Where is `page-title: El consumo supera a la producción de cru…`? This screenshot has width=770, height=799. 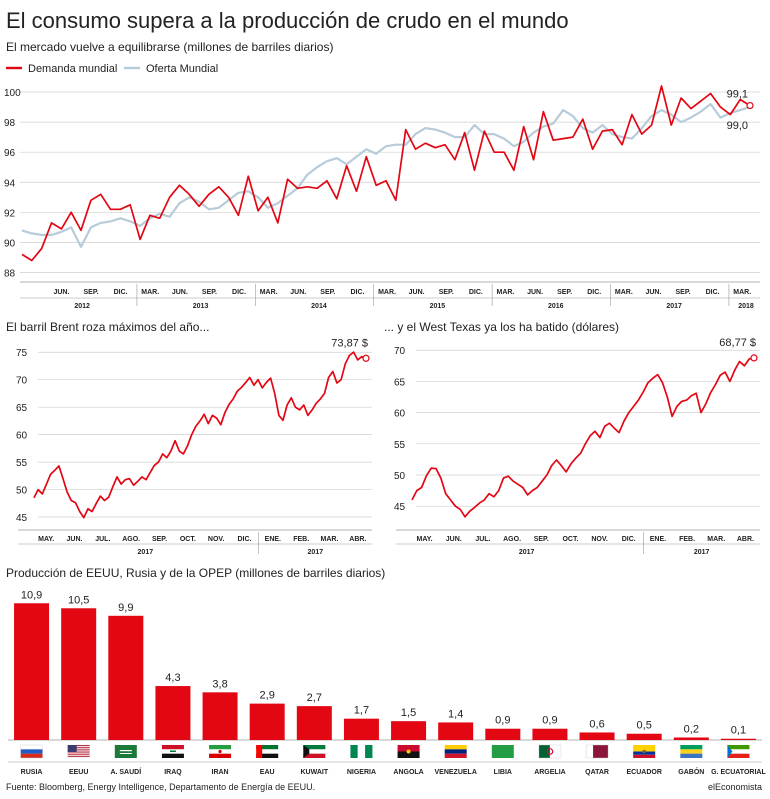 page-title: El consumo supera a la producción de cru… is located at coordinates (287, 20).